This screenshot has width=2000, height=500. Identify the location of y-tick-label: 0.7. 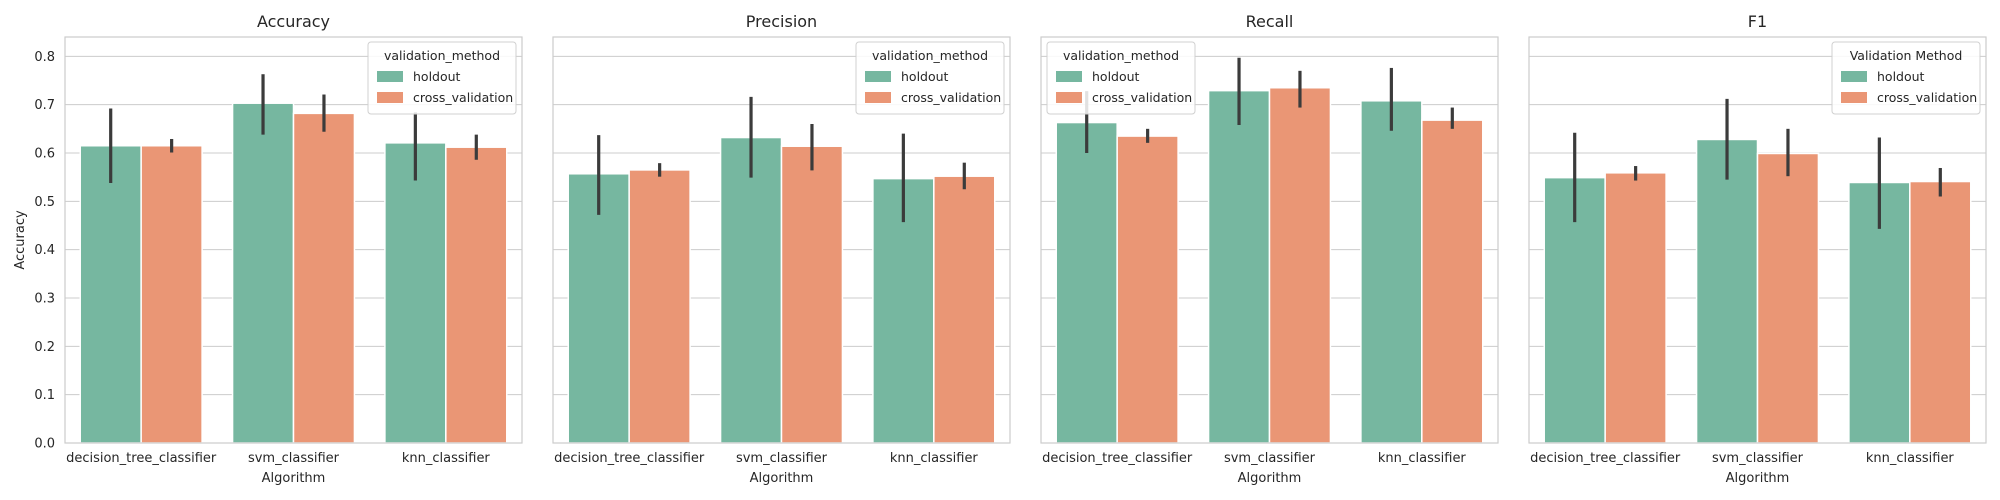
(44, 105).